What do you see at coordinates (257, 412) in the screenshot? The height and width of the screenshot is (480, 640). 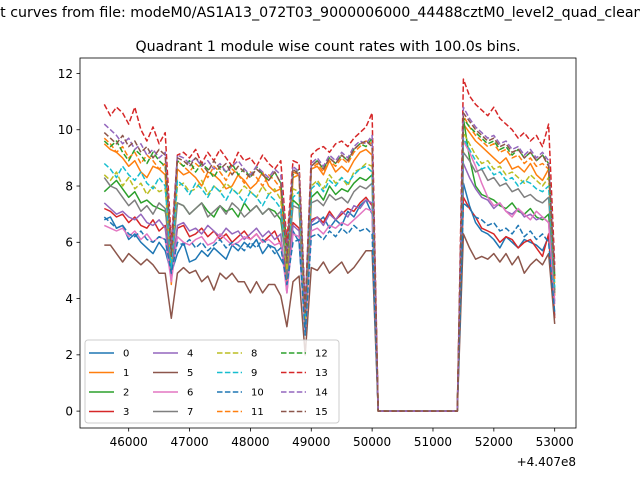 I see `legend-label-11: 11` at bounding box center [257, 412].